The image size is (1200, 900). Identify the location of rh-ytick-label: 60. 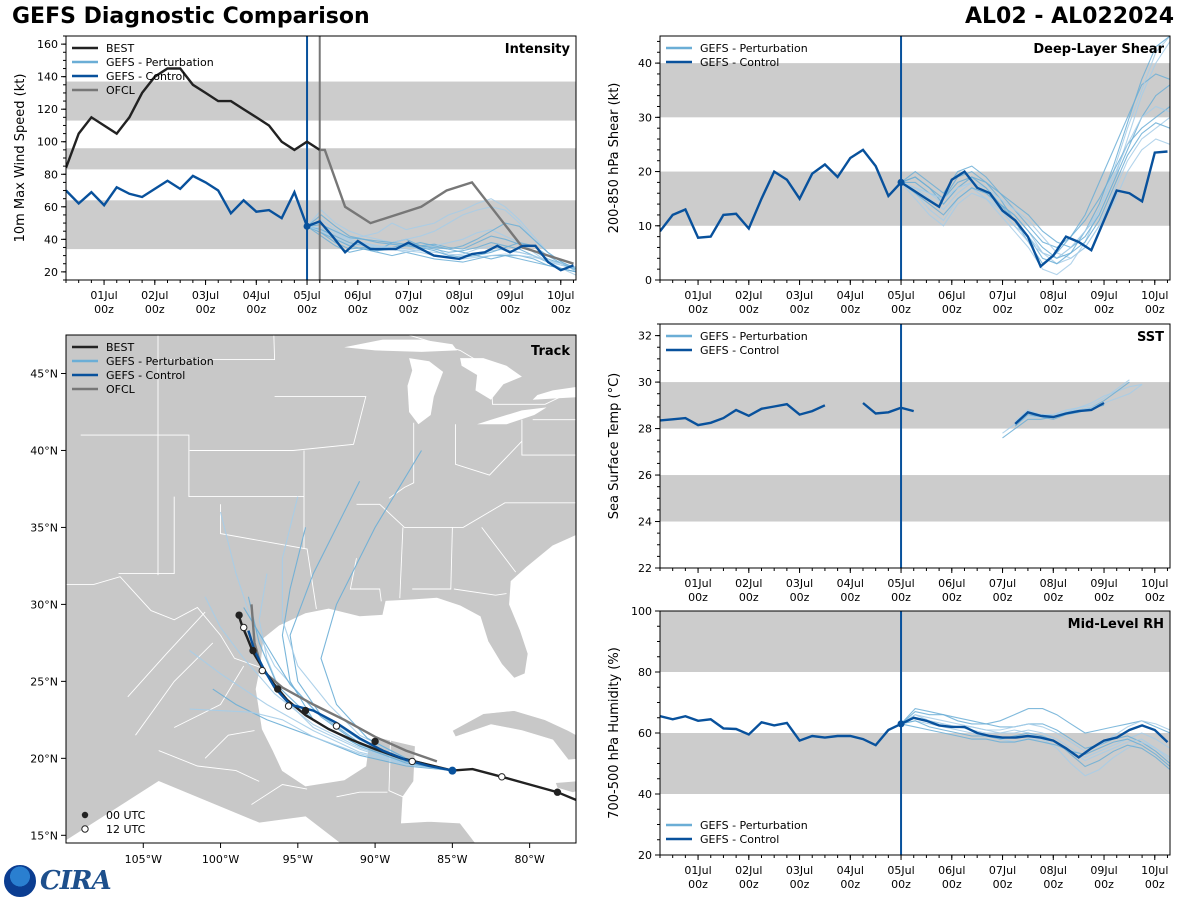
(645, 733).